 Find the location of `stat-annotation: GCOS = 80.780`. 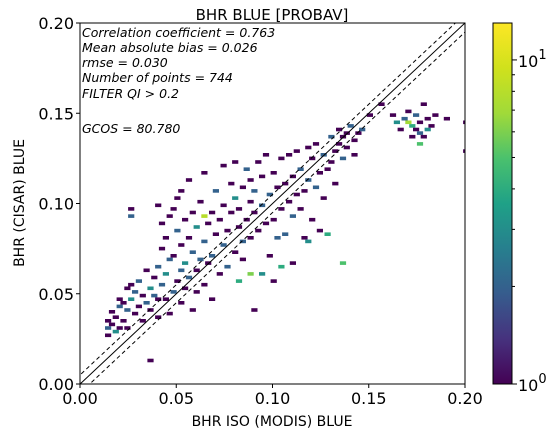

stat-annotation: GCOS = 80.780 is located at coordinates (131, 128).